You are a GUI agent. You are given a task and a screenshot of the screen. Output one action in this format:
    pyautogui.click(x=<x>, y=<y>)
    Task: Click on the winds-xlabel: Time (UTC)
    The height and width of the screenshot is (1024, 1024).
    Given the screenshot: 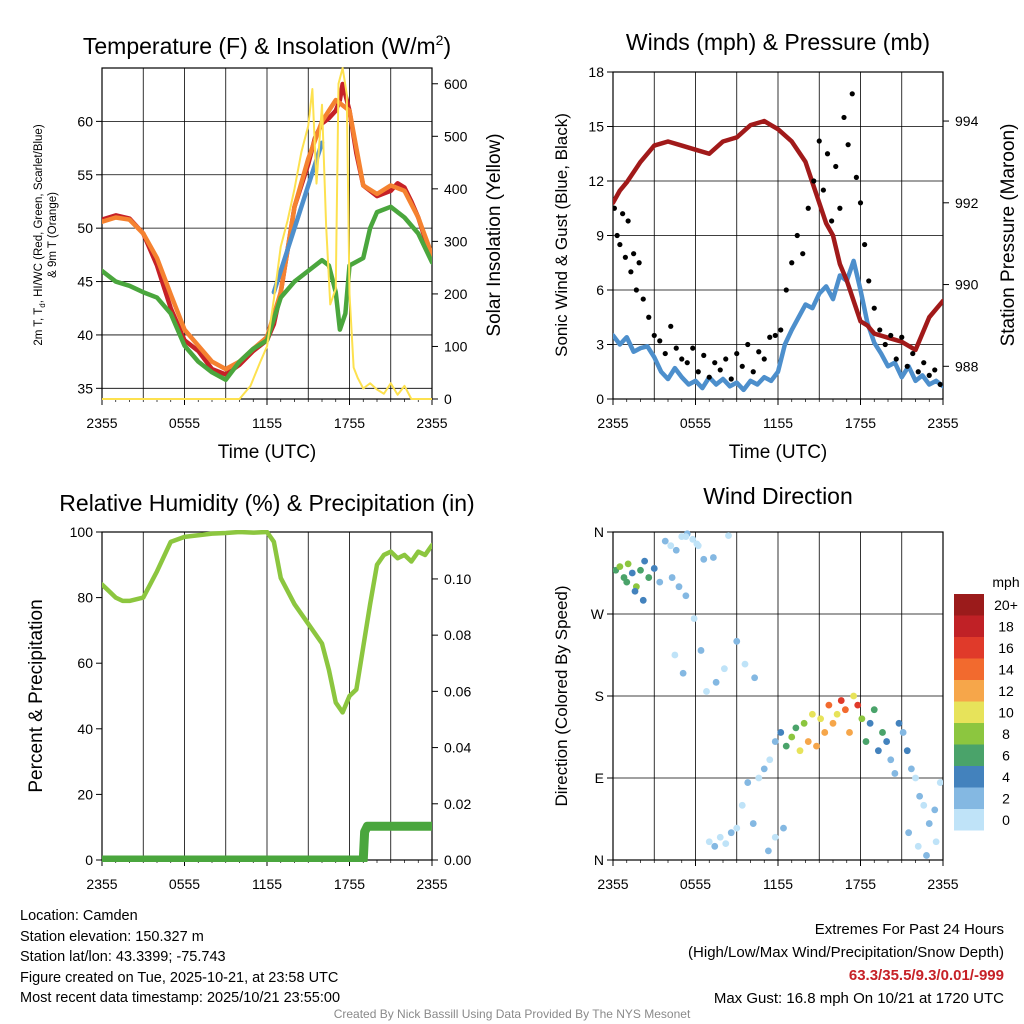 What is the action you would take?
    pyautogui.click(x=778, y=452)
    